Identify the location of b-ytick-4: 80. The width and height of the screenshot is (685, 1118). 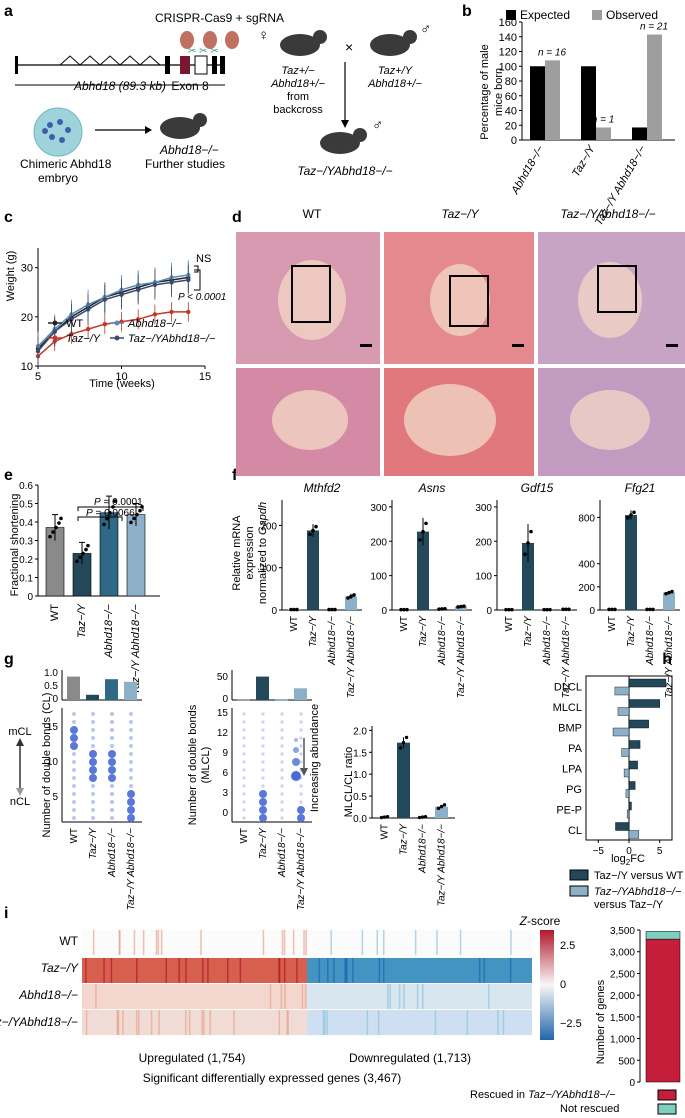
(511, 82).